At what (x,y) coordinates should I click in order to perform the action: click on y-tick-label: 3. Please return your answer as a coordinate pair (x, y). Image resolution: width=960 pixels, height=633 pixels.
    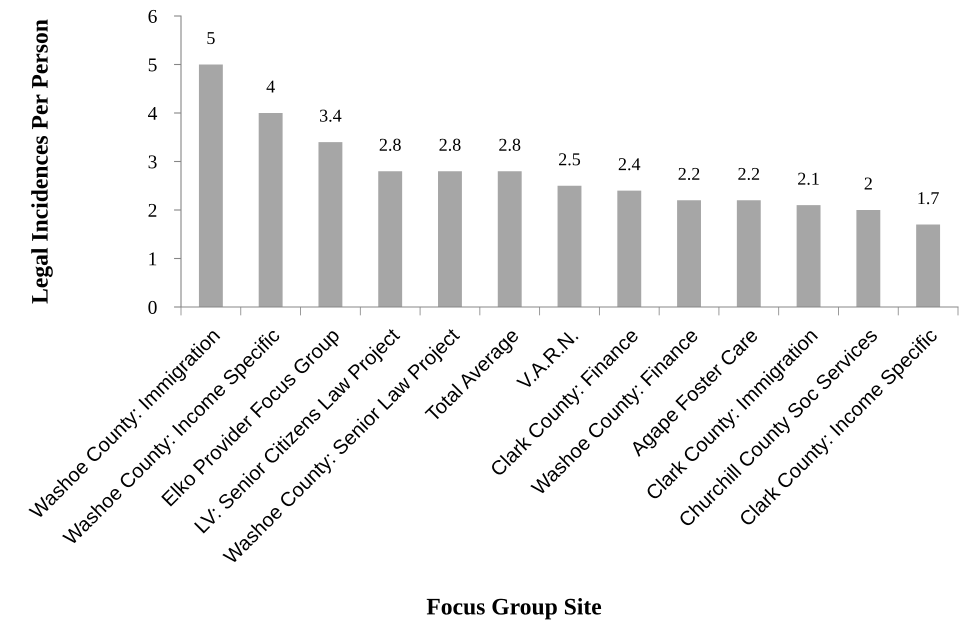
    Looking at the image, I should click on (152, 161).